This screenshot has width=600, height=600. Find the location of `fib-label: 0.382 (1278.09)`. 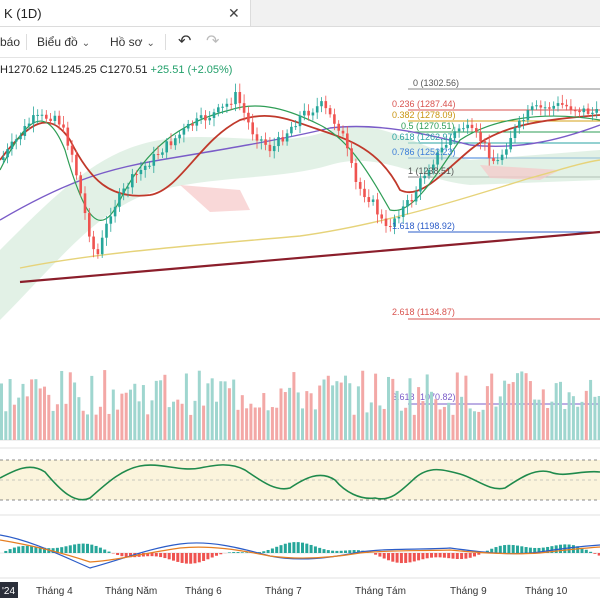

fib-label: 0.382 (1278.09) is located at coordinates (424, 115).